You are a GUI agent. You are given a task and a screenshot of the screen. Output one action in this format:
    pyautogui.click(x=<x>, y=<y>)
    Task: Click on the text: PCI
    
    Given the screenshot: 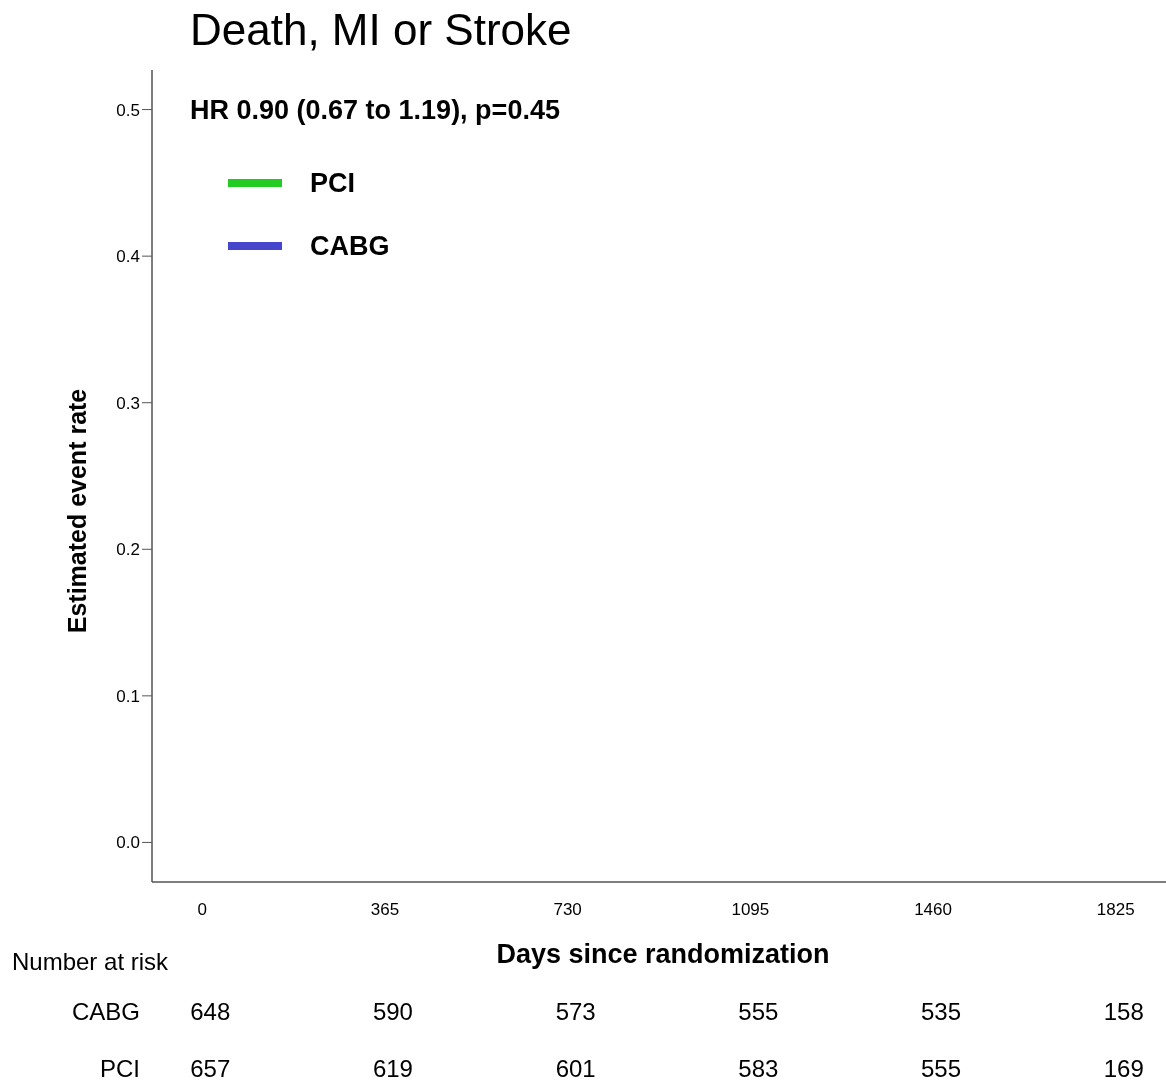 What is the action you would take?
    pyautogui.click(x=119, y=1067)
    